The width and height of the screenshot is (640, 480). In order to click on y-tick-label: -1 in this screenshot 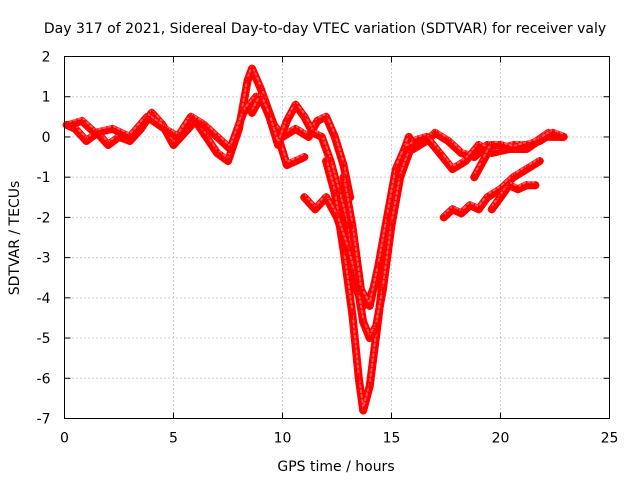, I will do `click(44, 178)`.